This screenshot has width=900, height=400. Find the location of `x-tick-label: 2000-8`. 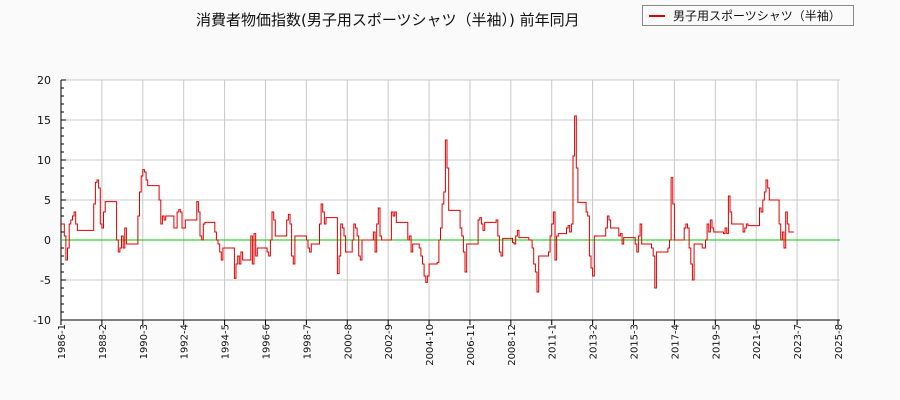

x-tick-label: 2000-8 is located at coordinates (348, 341).